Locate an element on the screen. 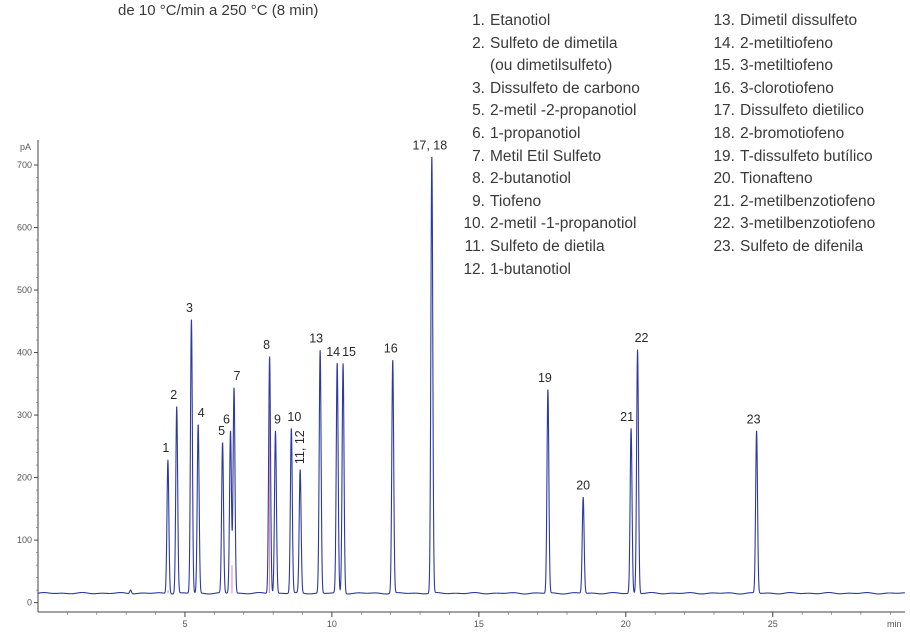  peak-label: 1 is located at coordinates (165, 448).